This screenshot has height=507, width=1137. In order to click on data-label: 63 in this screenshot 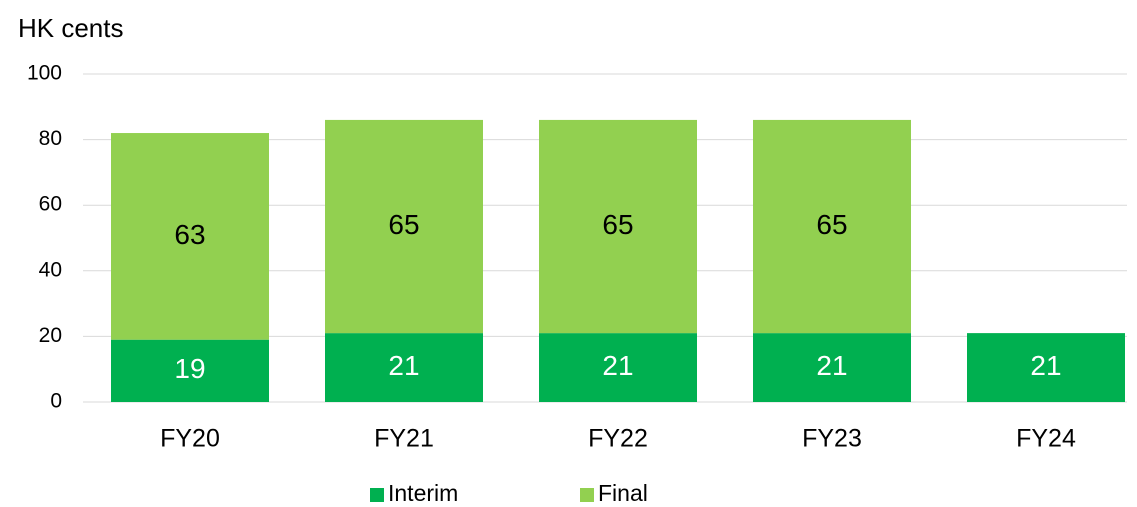, I will do `click(189, 234)`.